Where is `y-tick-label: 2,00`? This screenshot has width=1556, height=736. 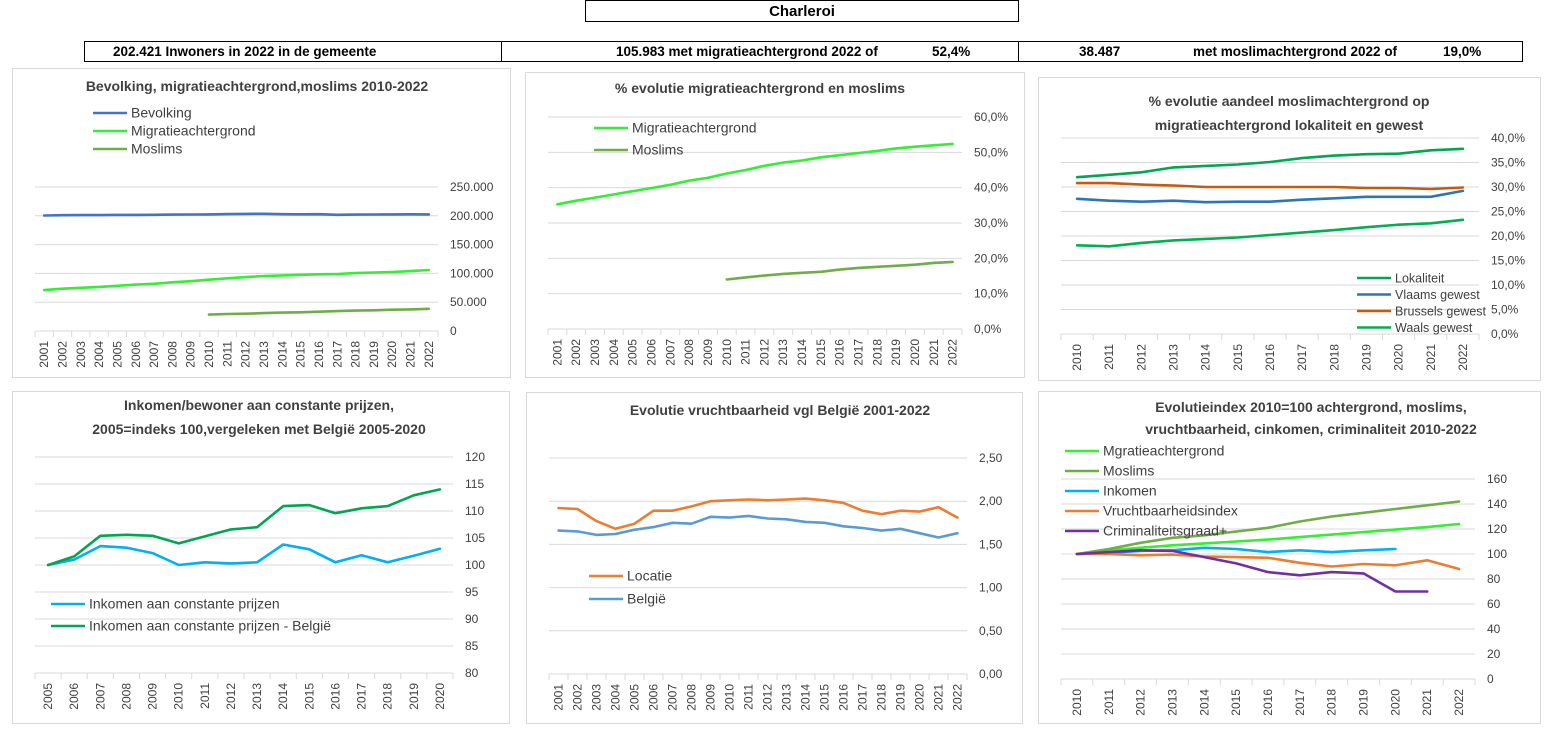
y-tick-label: 2,00 is located at coordinates (991, 501).